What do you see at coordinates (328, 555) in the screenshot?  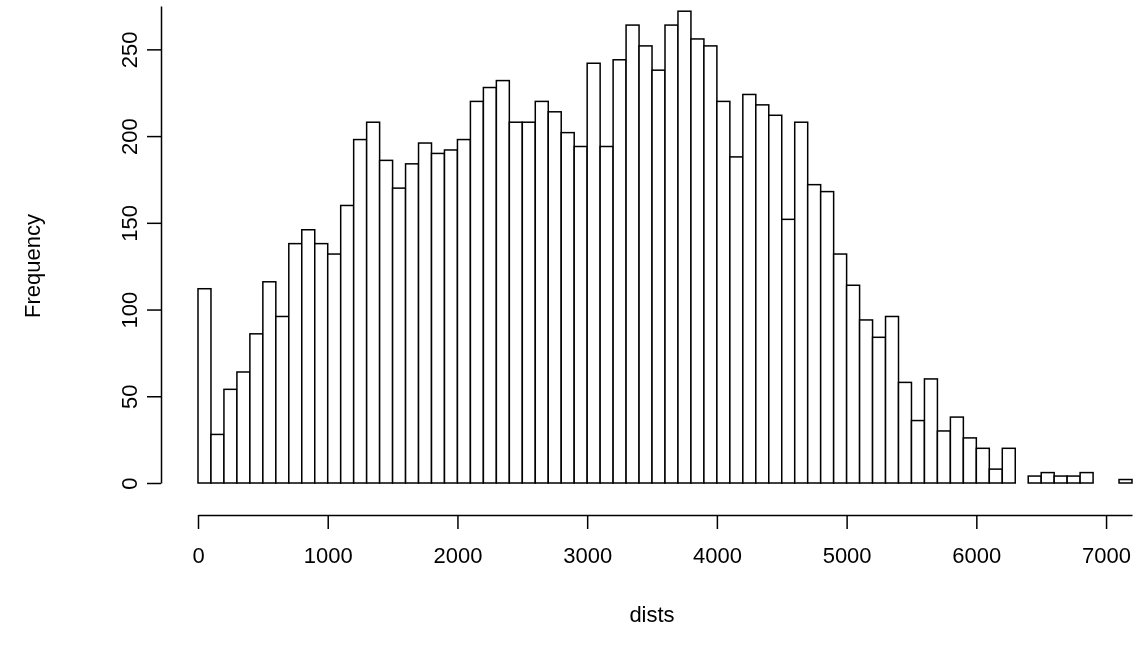 I see `x-tick-label: 1000` at bounding box center [328, 555].